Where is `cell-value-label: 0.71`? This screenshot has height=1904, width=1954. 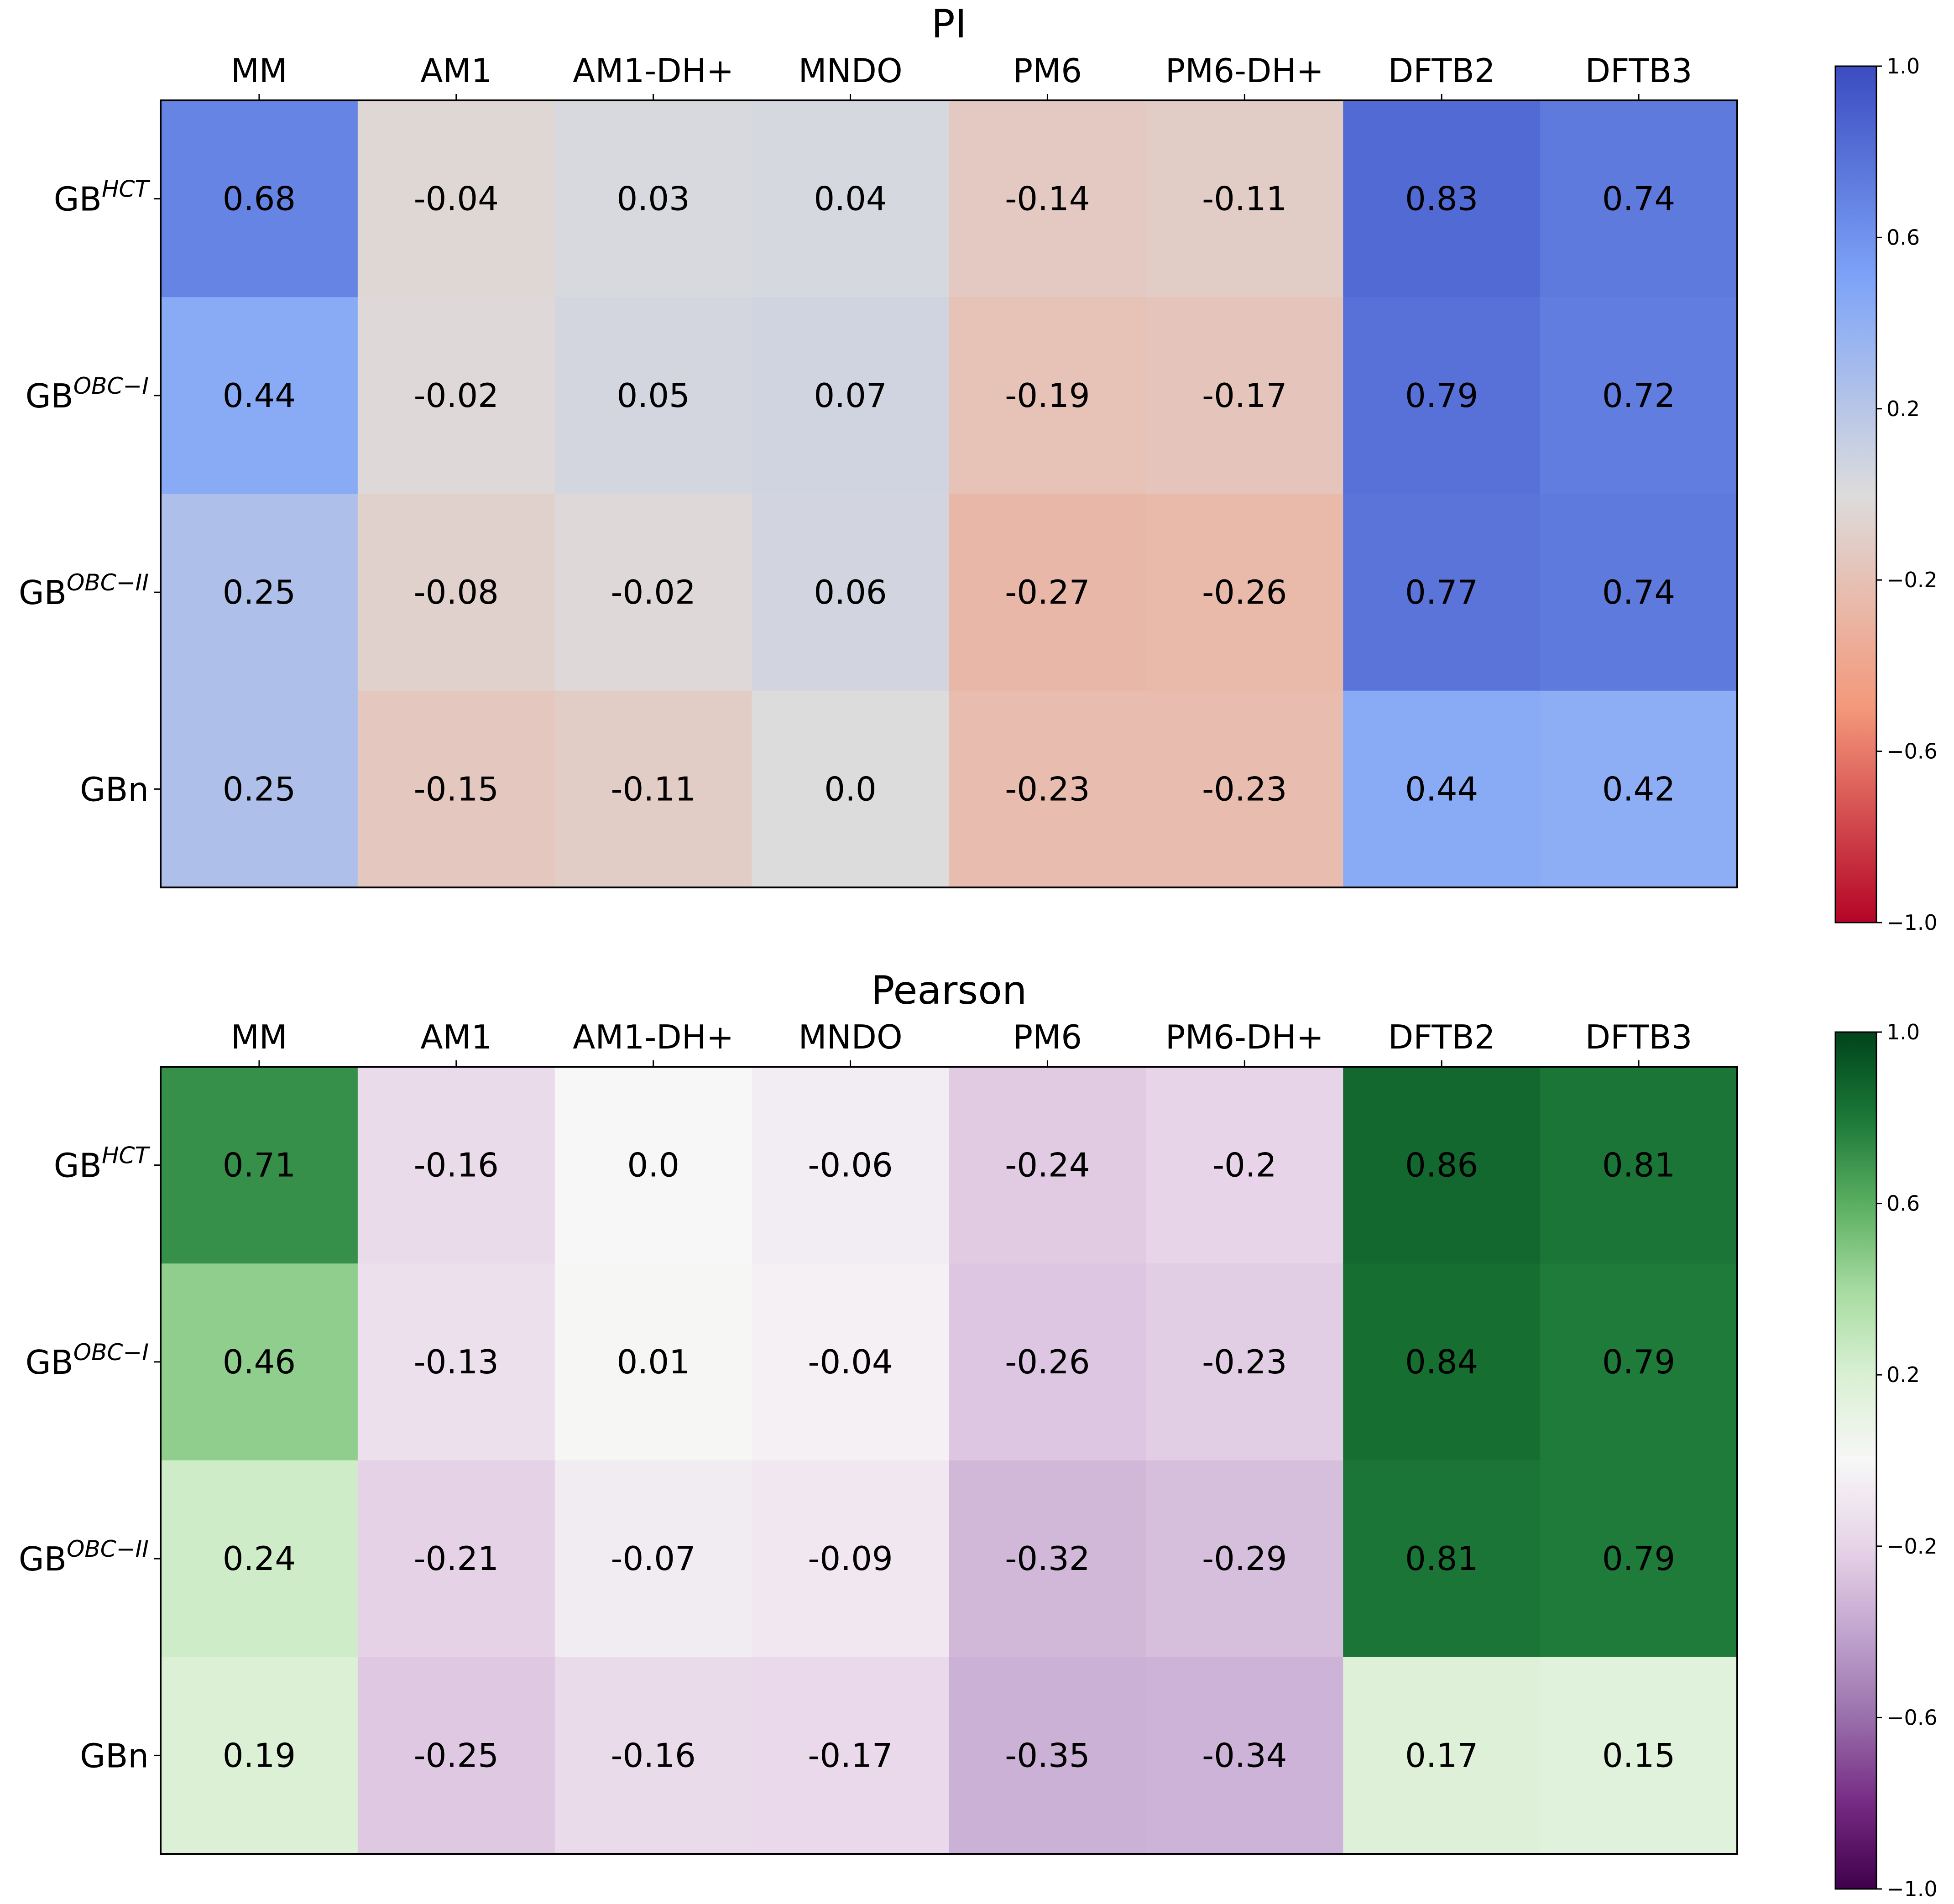 cell-value-label: 0.71 is located at coordinates (259, 1165).